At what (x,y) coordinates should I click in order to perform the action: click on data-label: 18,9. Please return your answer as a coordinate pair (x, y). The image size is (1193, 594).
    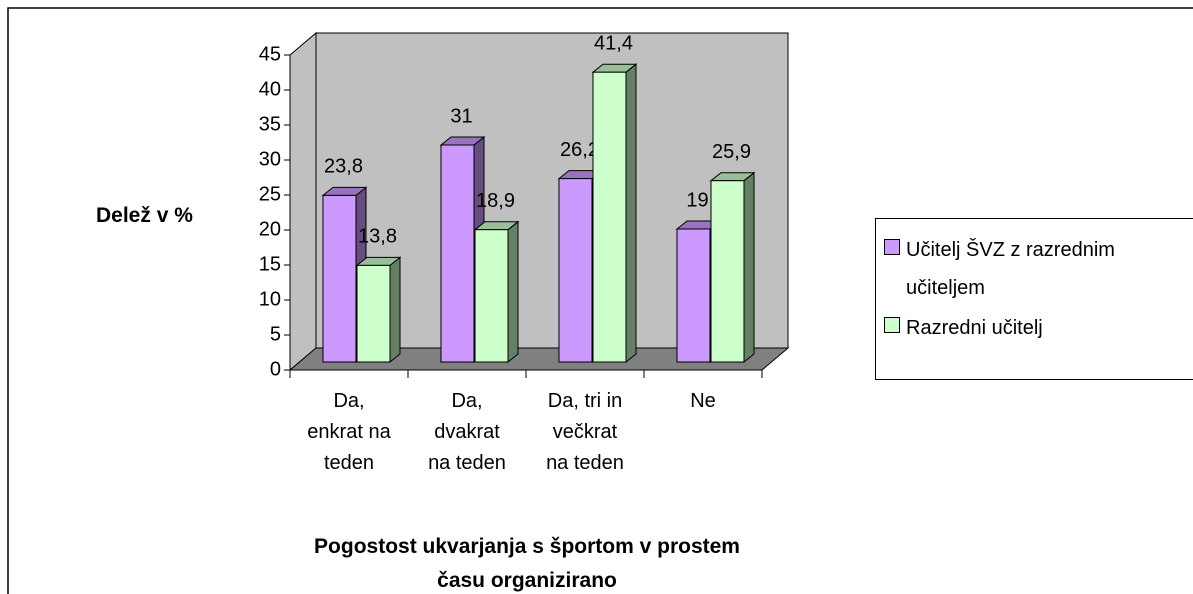
    Looking at the image, I should click on (495, 201).